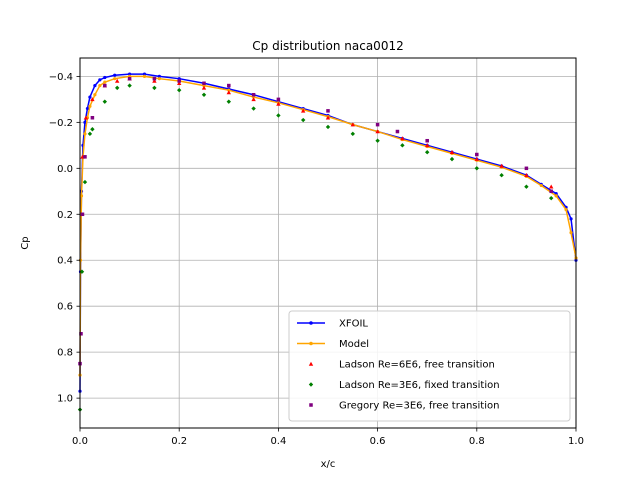  I want to click on y-tick-label: 0.4, so click(65, 261).